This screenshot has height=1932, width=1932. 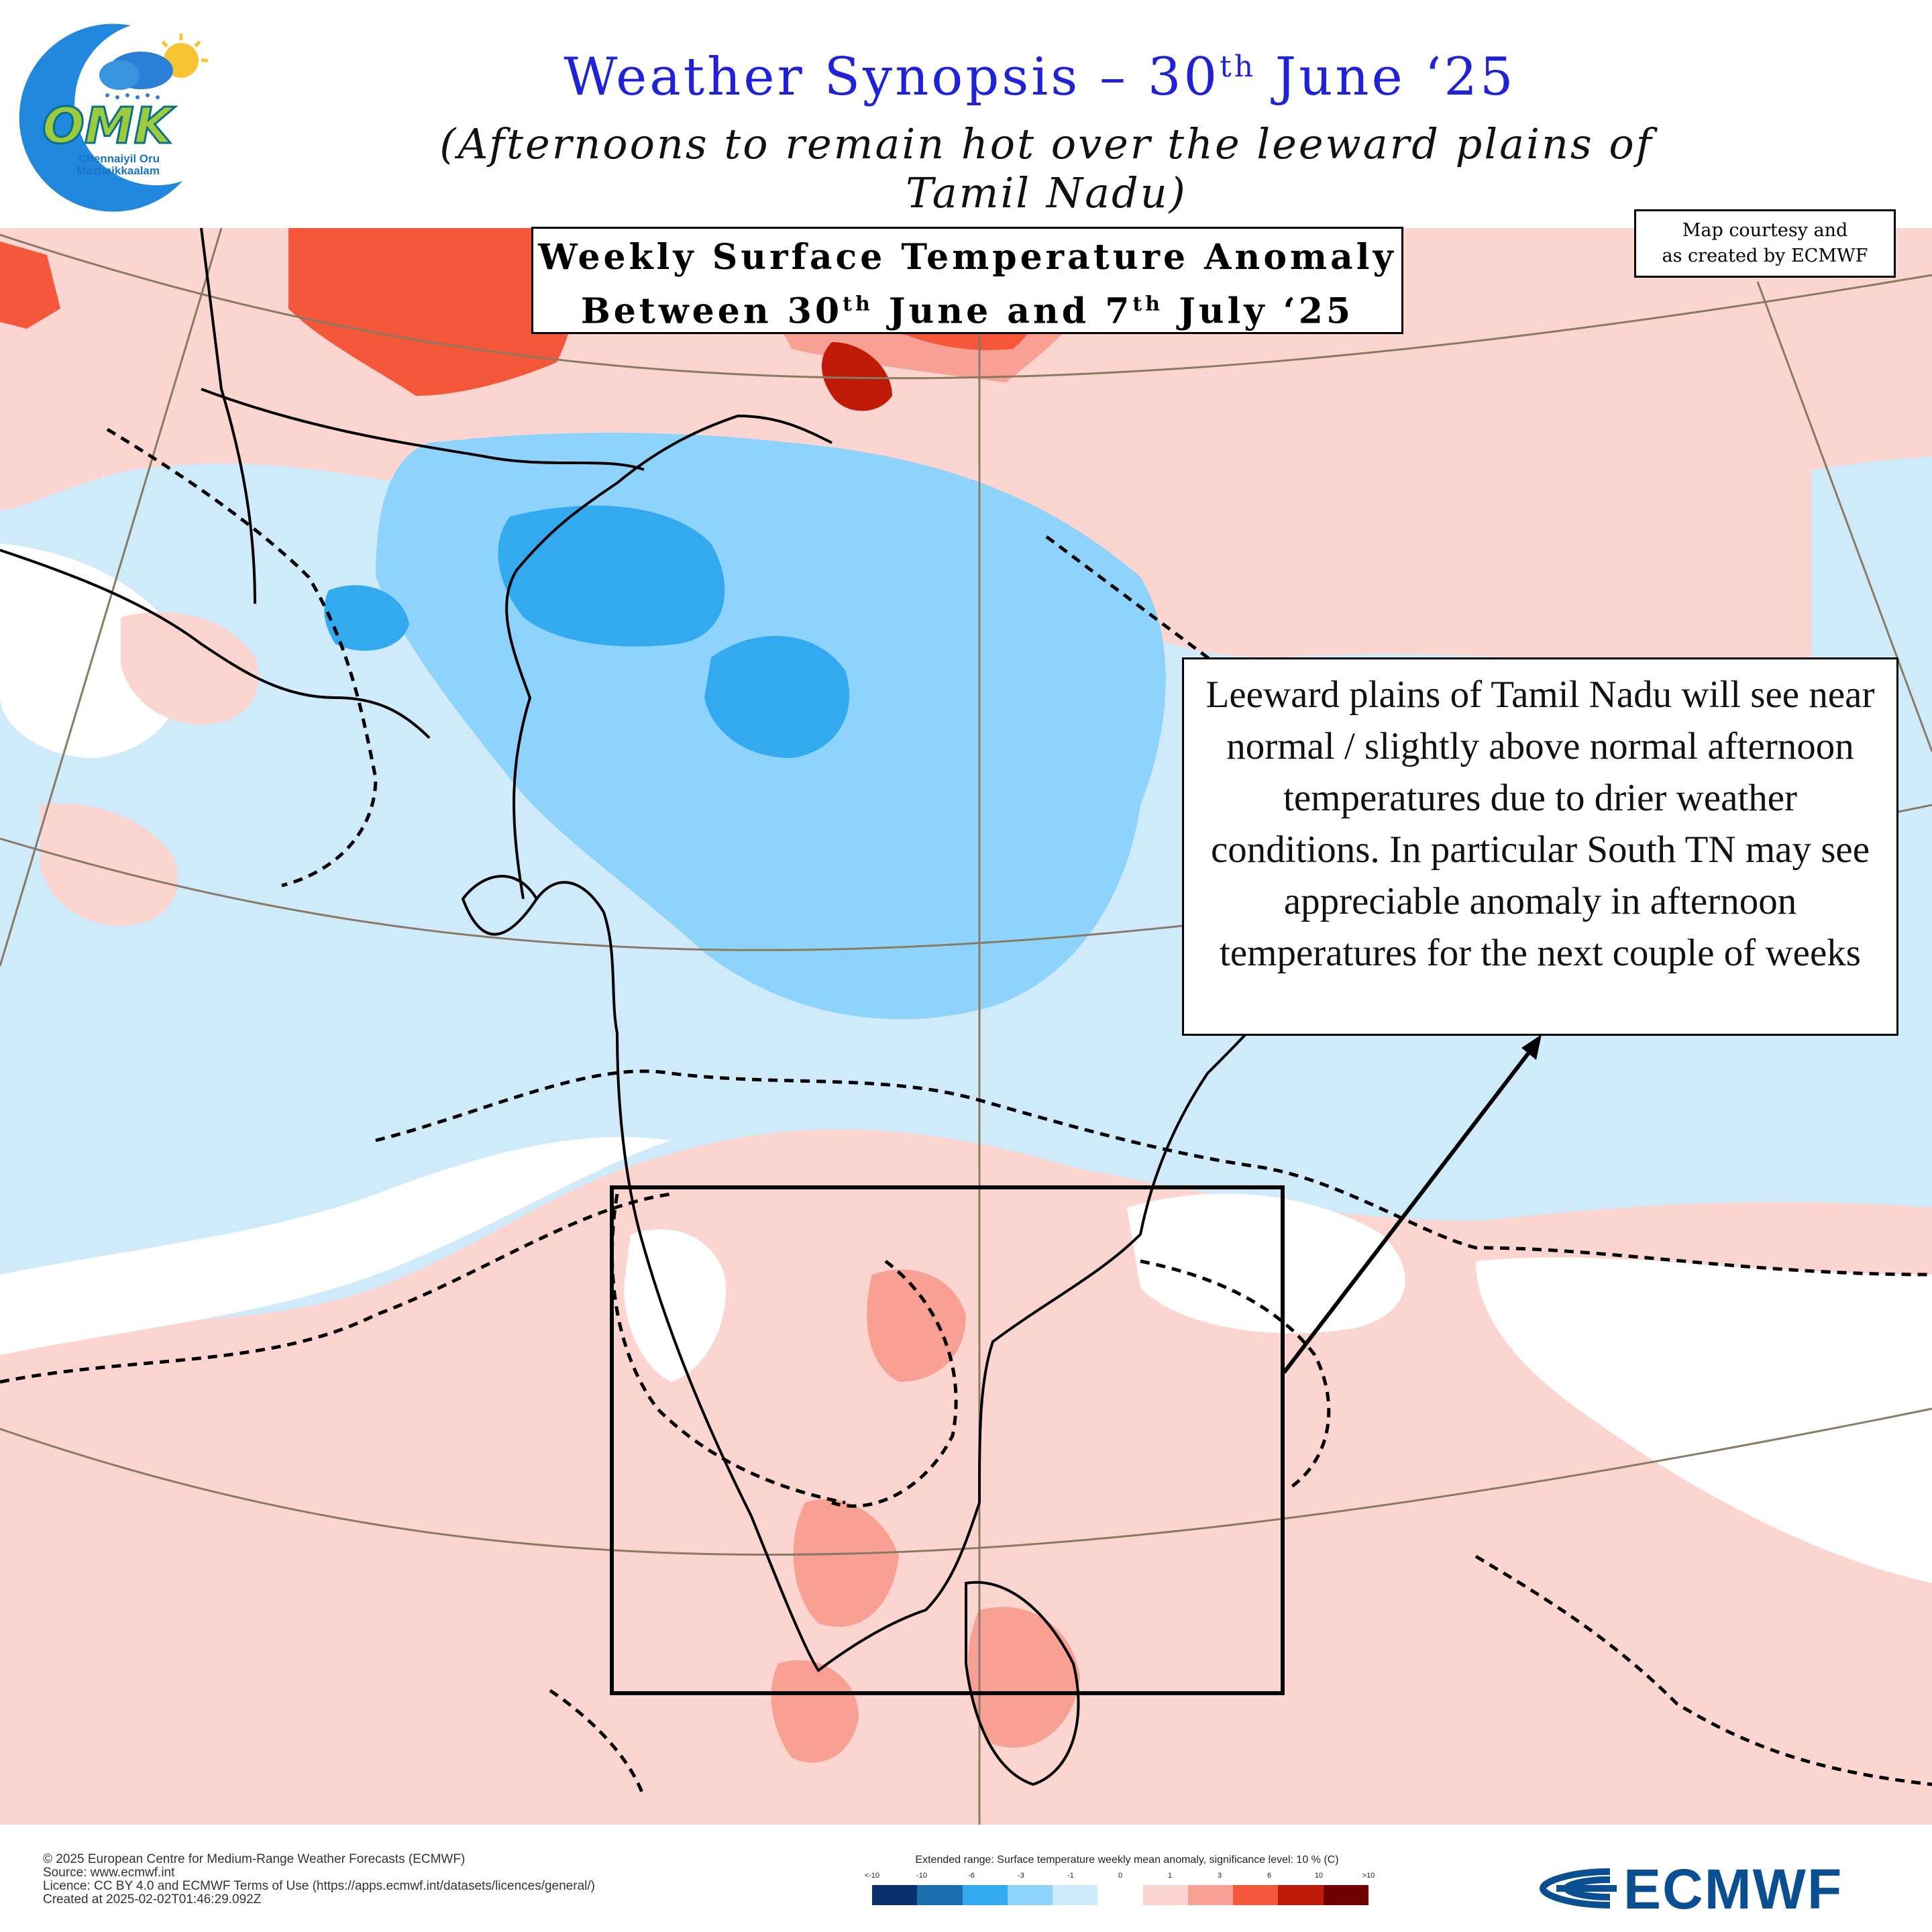 What do you see at coordinates (777, 696) in the screenshot?
I see `central-deep-blue-patch` at bounding box center [777, 696].